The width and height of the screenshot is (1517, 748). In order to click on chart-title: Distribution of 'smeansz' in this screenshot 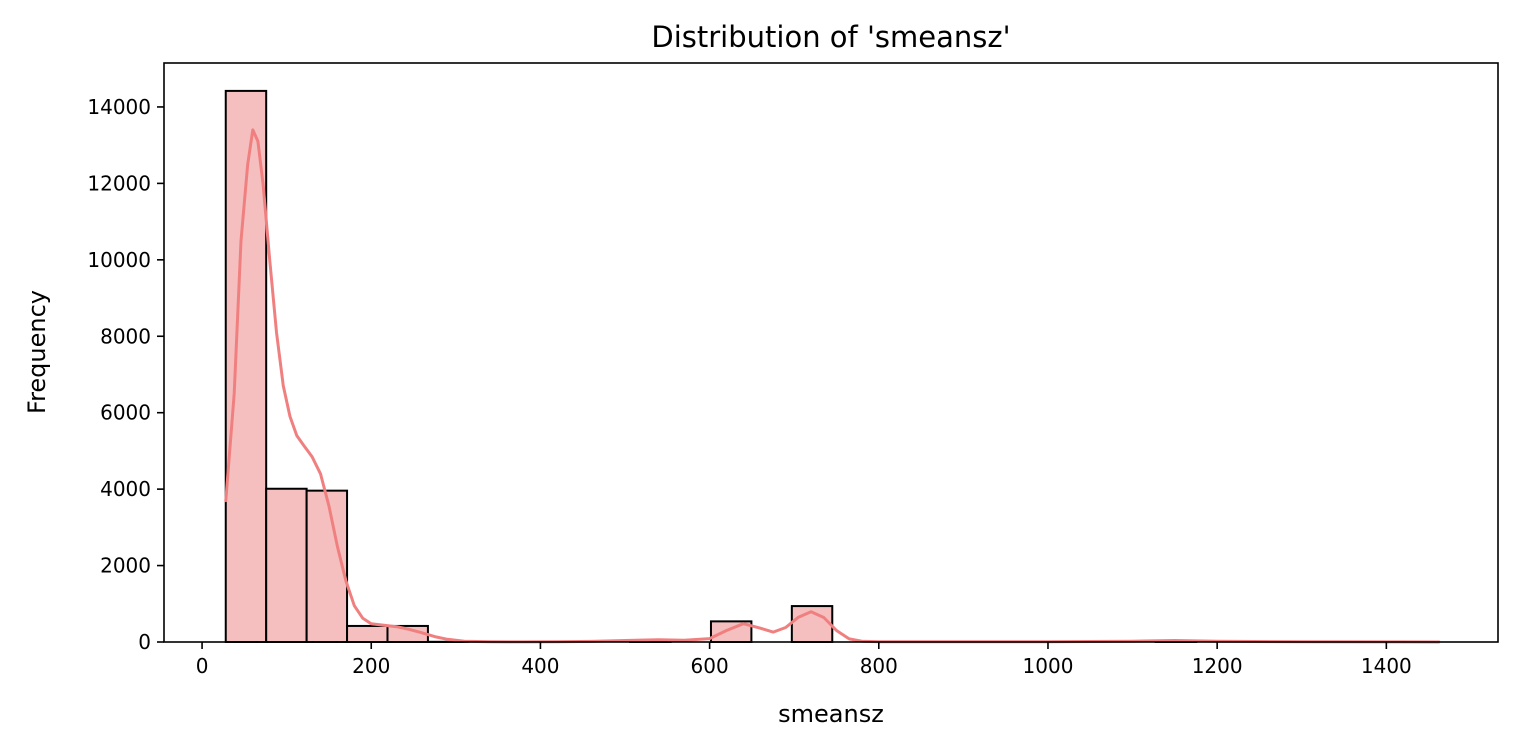, I will do `click(830, 37)`.